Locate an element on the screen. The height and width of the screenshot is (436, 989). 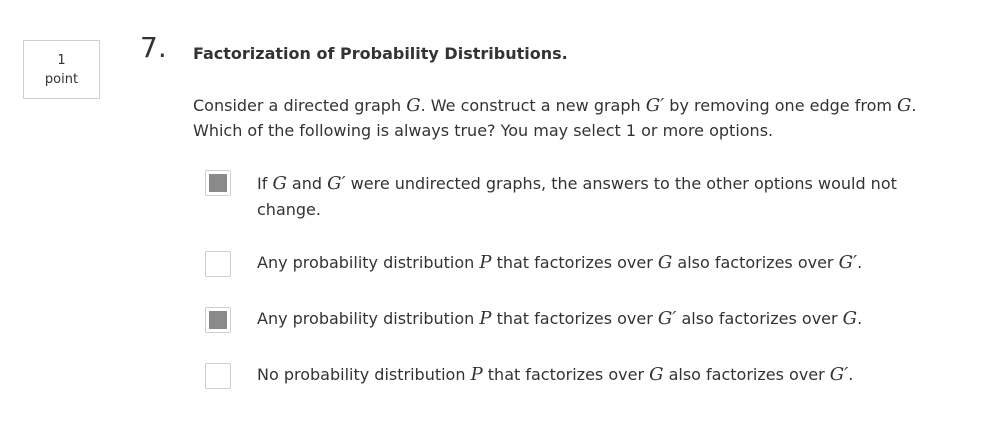
question-number: 7. is located at coordinates (153, 47).